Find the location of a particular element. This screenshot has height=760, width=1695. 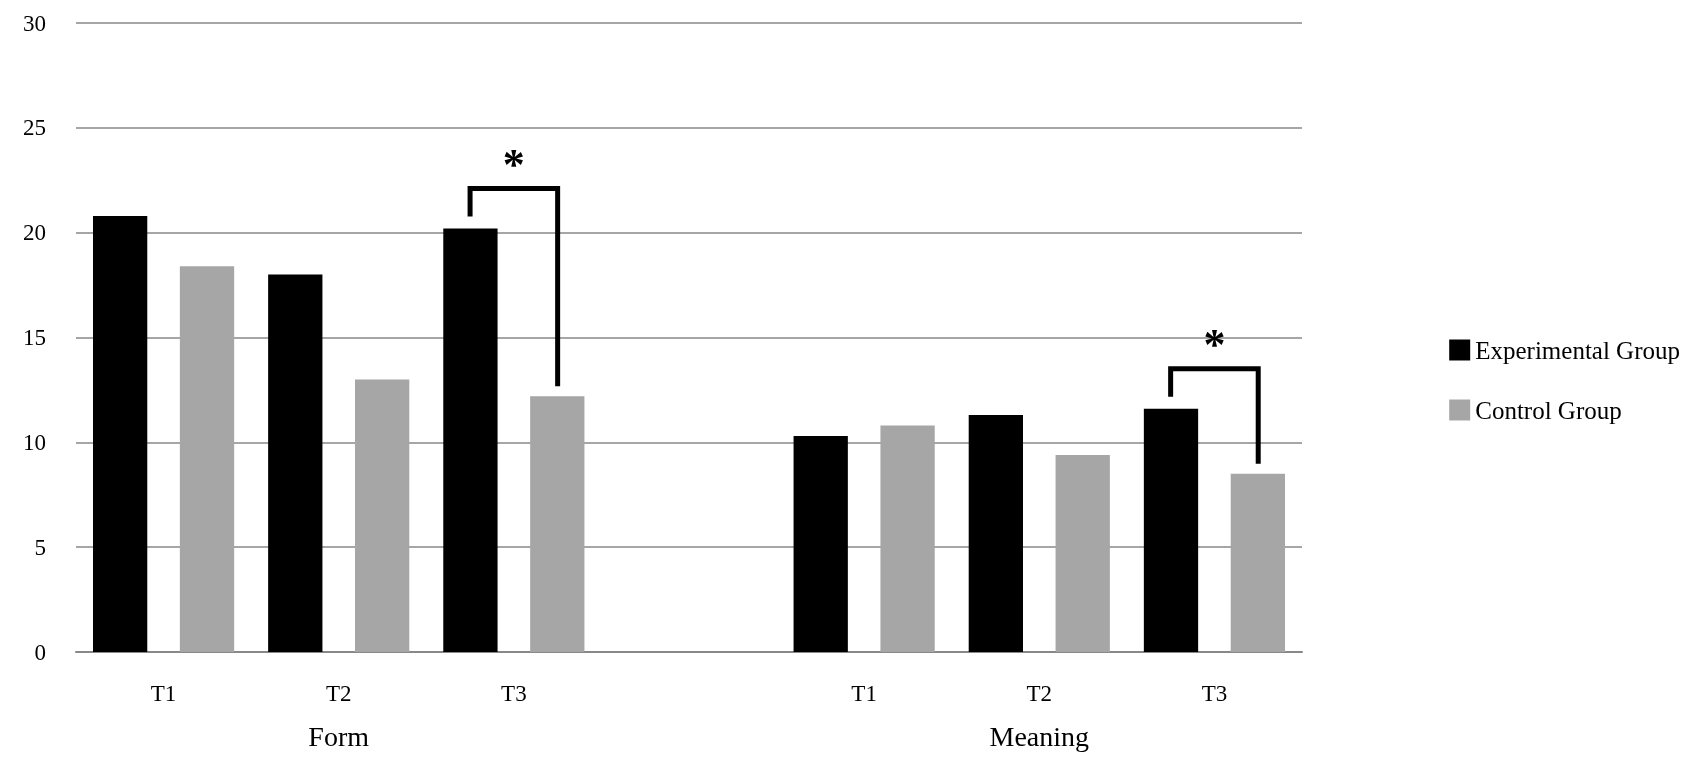

y-tick-label: 0 is located at coordinates (40, 652).